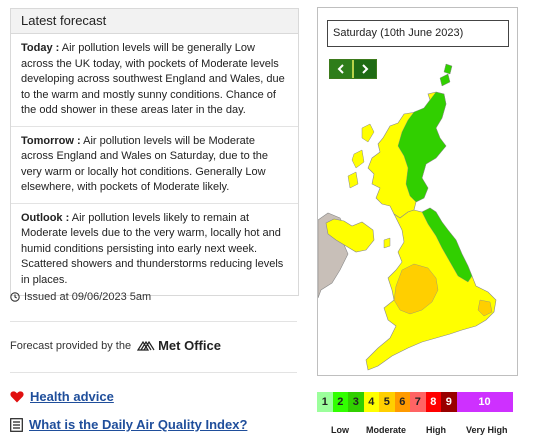 This screenshot has height=435, width=534. I want to click on isle-of-man, so click(387, 243).